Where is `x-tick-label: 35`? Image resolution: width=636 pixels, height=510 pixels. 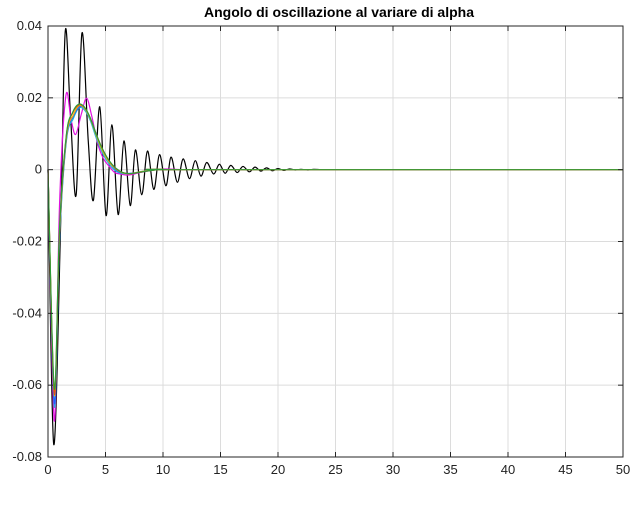
x-tick-label: 35 is located at coordinates (450, 469).